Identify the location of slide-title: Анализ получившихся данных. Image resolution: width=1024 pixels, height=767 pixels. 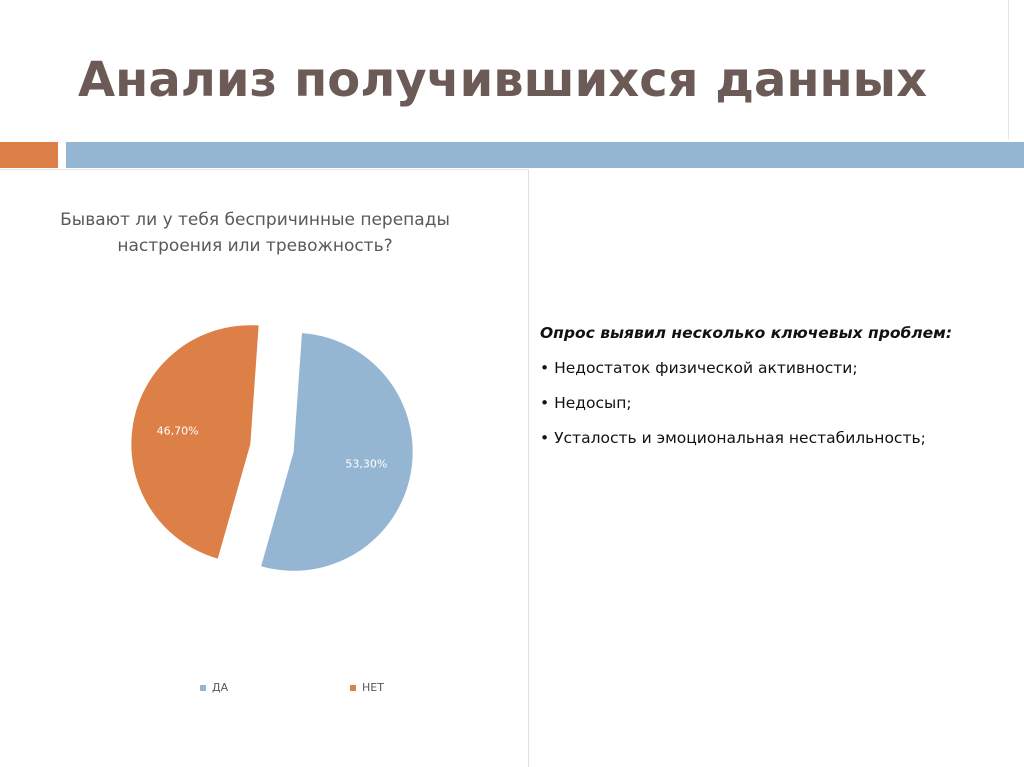
(503, 80).